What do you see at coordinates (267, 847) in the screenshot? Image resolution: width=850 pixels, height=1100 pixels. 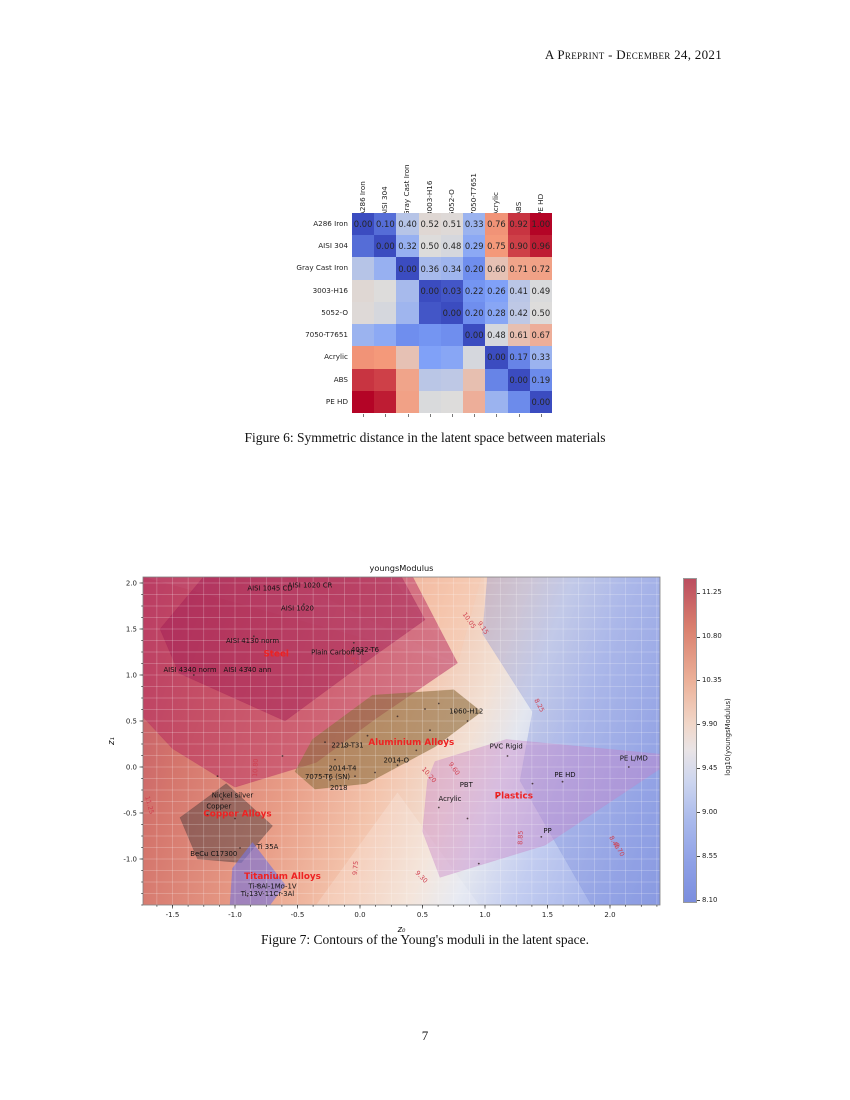 I see `svg-text: Ti 35A` at bounding box center [267, 847].